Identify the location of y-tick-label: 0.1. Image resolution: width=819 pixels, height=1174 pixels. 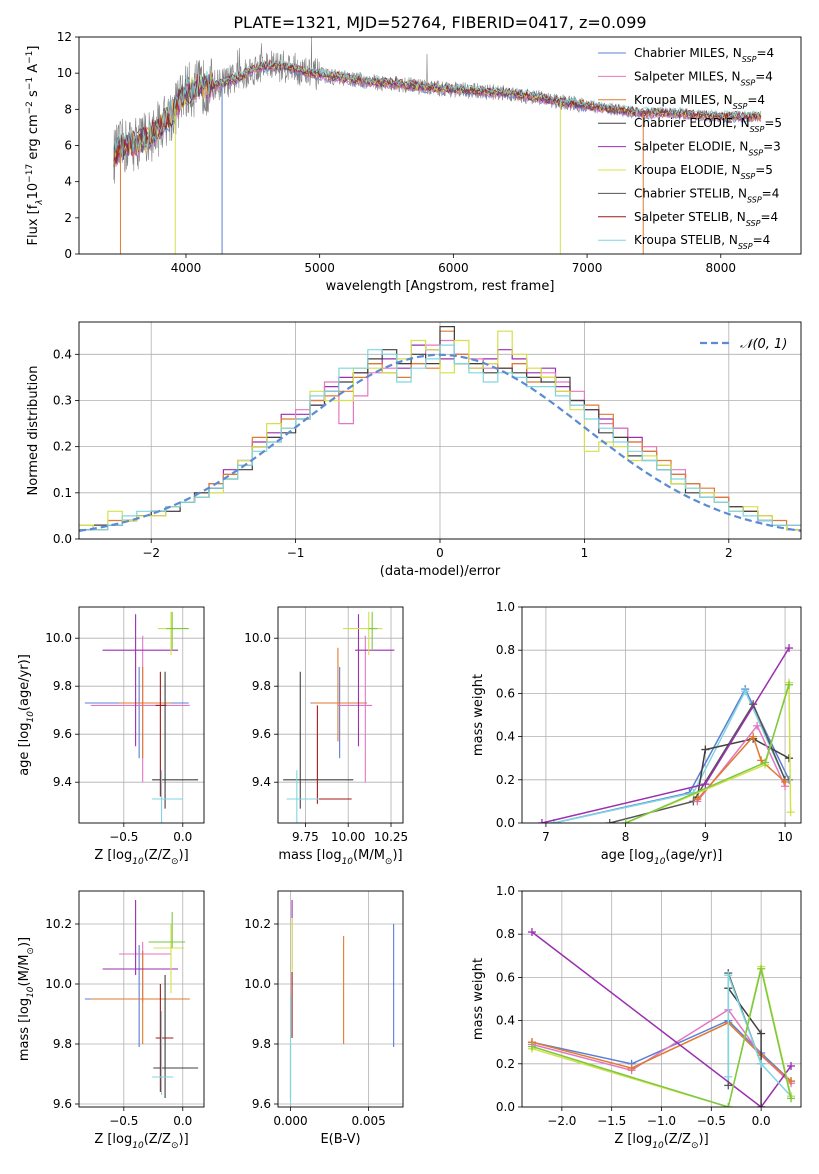
(62, 493).